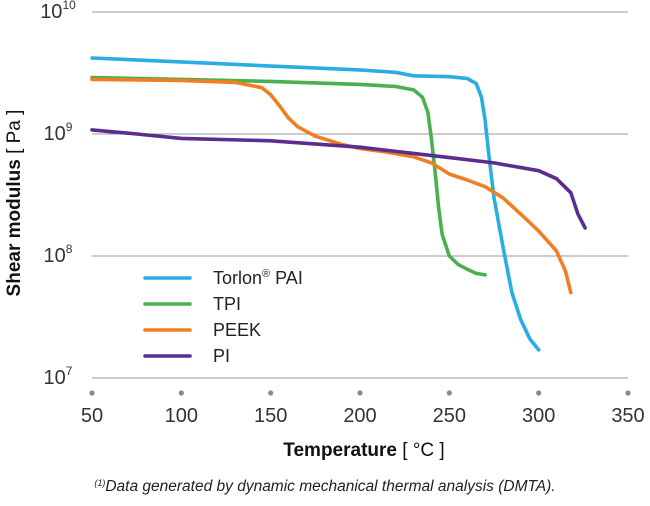 This screenshot has height=506, width=650. What do you see at coordinates (423, 450) in the screenshot?
I see `x-axis-title-unit: [ °C ]` at bounding box center [423, 450].